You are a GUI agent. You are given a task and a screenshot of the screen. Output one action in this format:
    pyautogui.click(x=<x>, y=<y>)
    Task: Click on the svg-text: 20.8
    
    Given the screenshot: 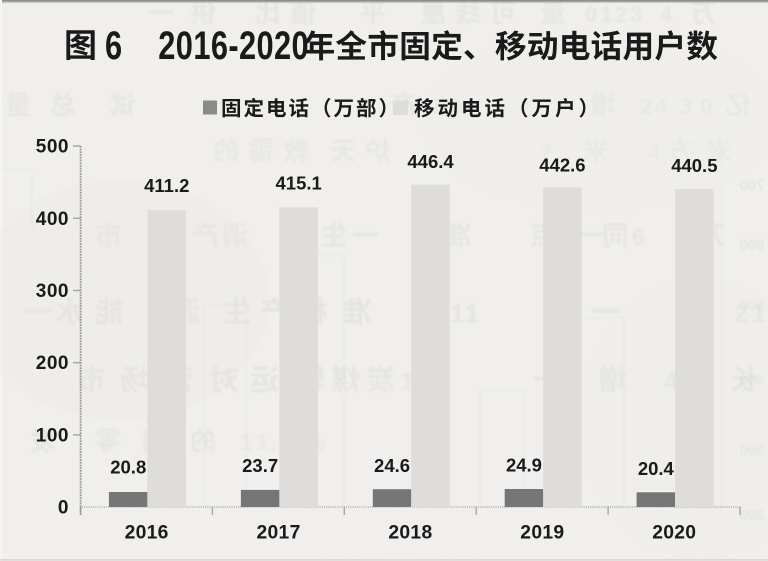 What is the action you would take?
    pyautogui.click(x=128, y=467)
    